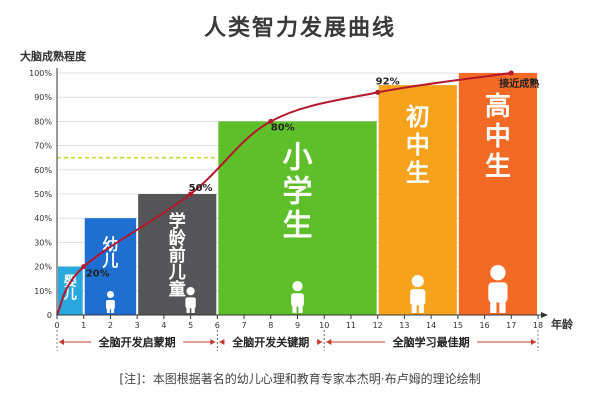 The height and width of the screenshot is (400, 600). What do you see at coordinates (270, 325) in the screenshot?
I see `x-tick-label: 8` at bounding box center [270, 325].